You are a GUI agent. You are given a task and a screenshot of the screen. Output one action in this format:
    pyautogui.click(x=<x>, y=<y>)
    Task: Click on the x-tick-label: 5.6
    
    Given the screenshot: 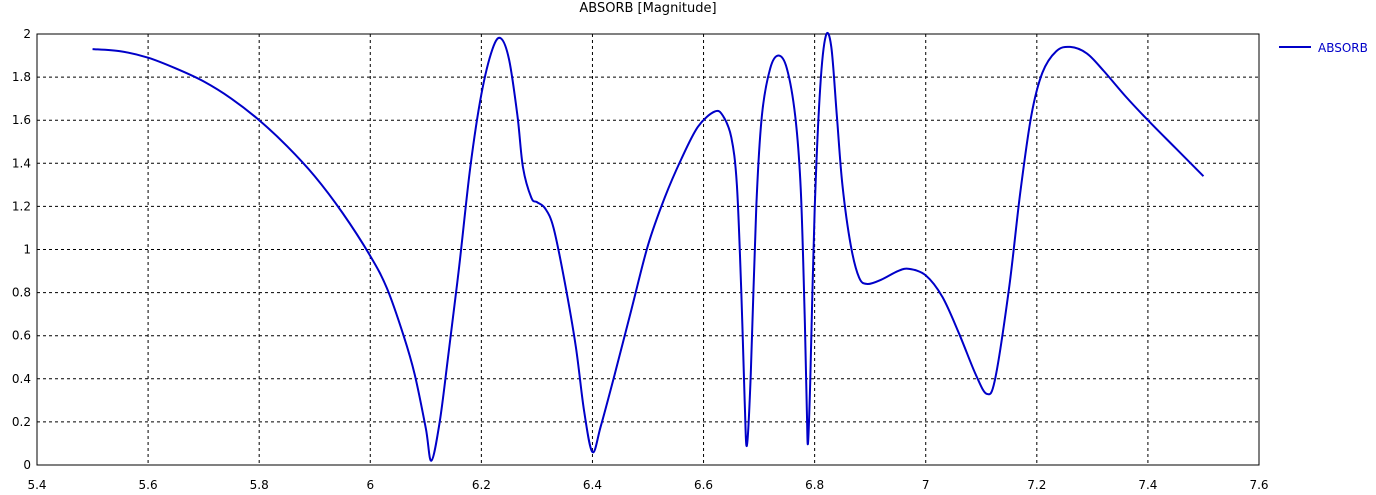 What is the action you would take?
    pyautogui.click(x=148, y=485)
    